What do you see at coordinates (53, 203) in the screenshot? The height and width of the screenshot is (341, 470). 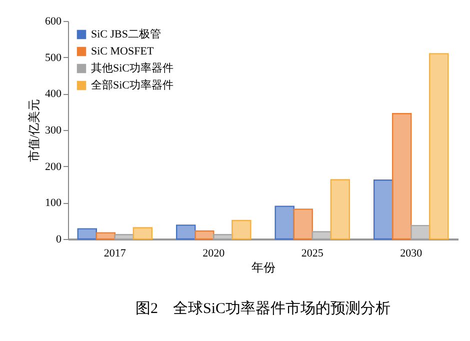 I see `y-tick-label: 100` at bounding box center [53, 203].